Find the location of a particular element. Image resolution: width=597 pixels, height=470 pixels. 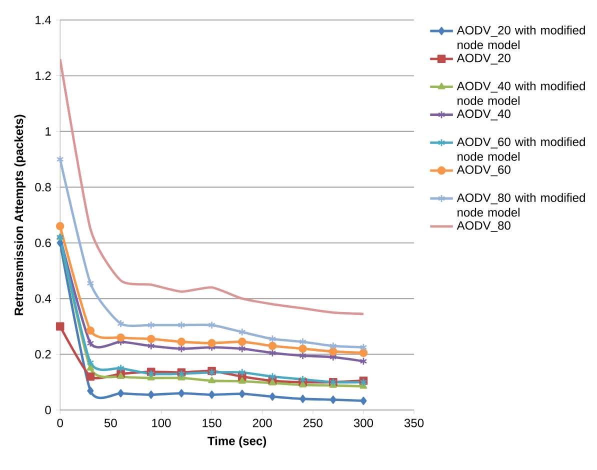

x-tick-label: 150 is located at coordinates (212, 423).